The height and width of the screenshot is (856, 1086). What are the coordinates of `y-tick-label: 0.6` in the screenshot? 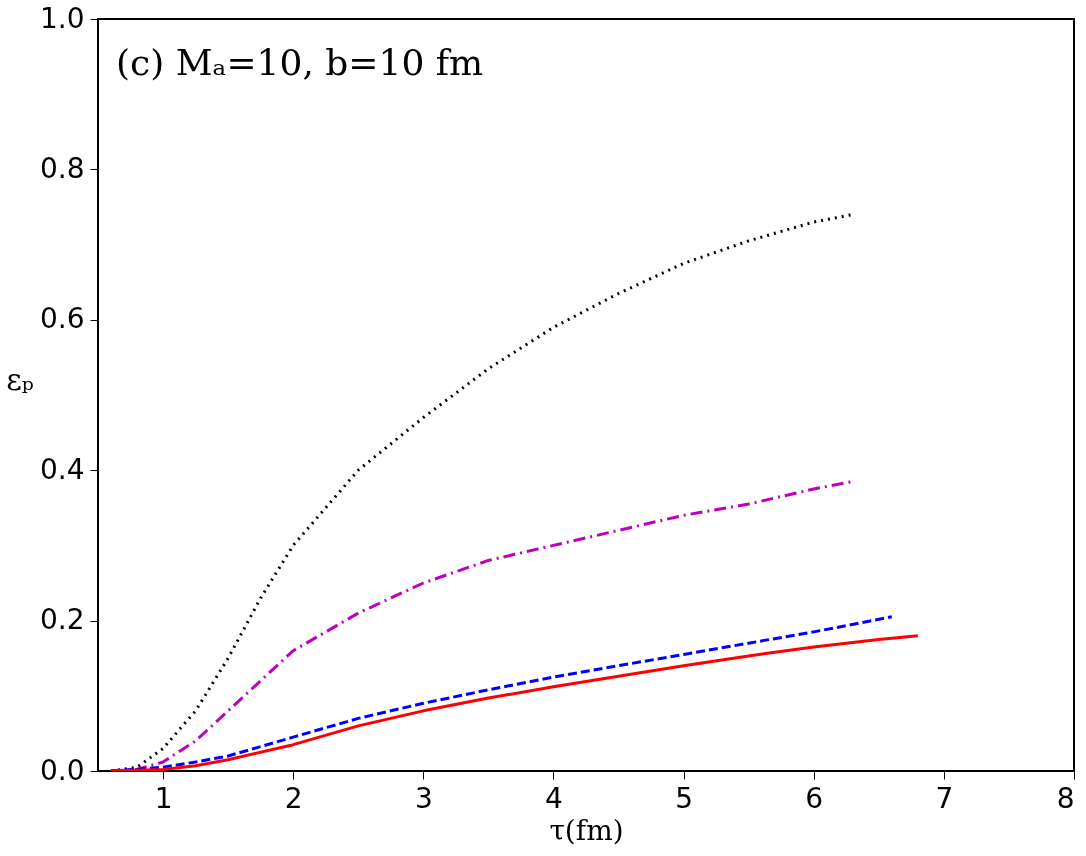 It's located at (62, 319).